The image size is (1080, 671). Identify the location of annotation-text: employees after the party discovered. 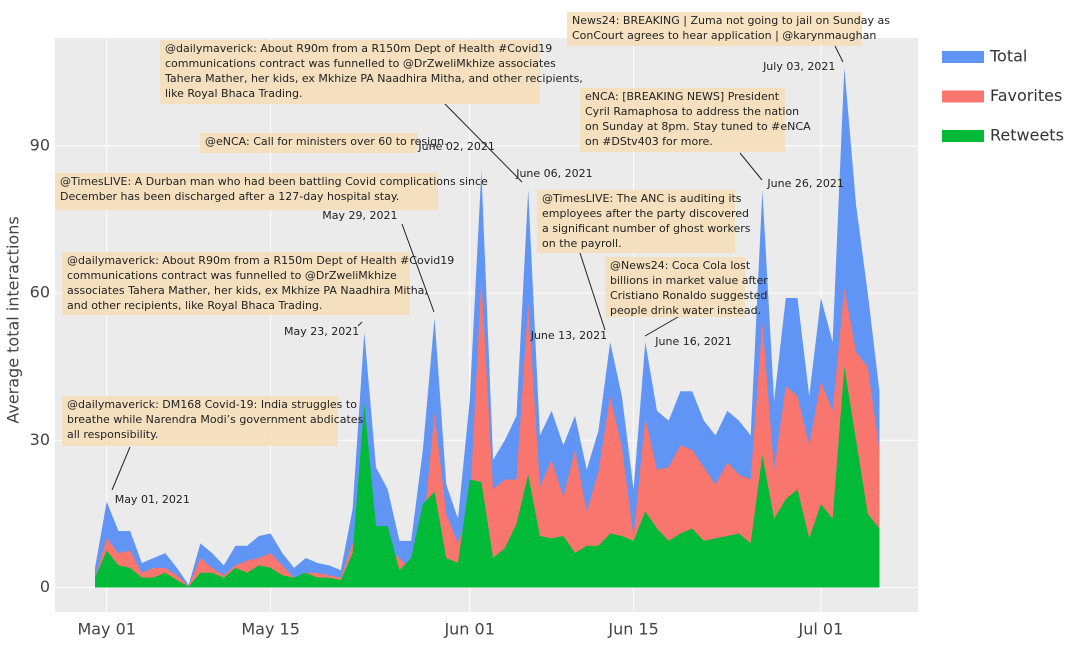
(645, 213).